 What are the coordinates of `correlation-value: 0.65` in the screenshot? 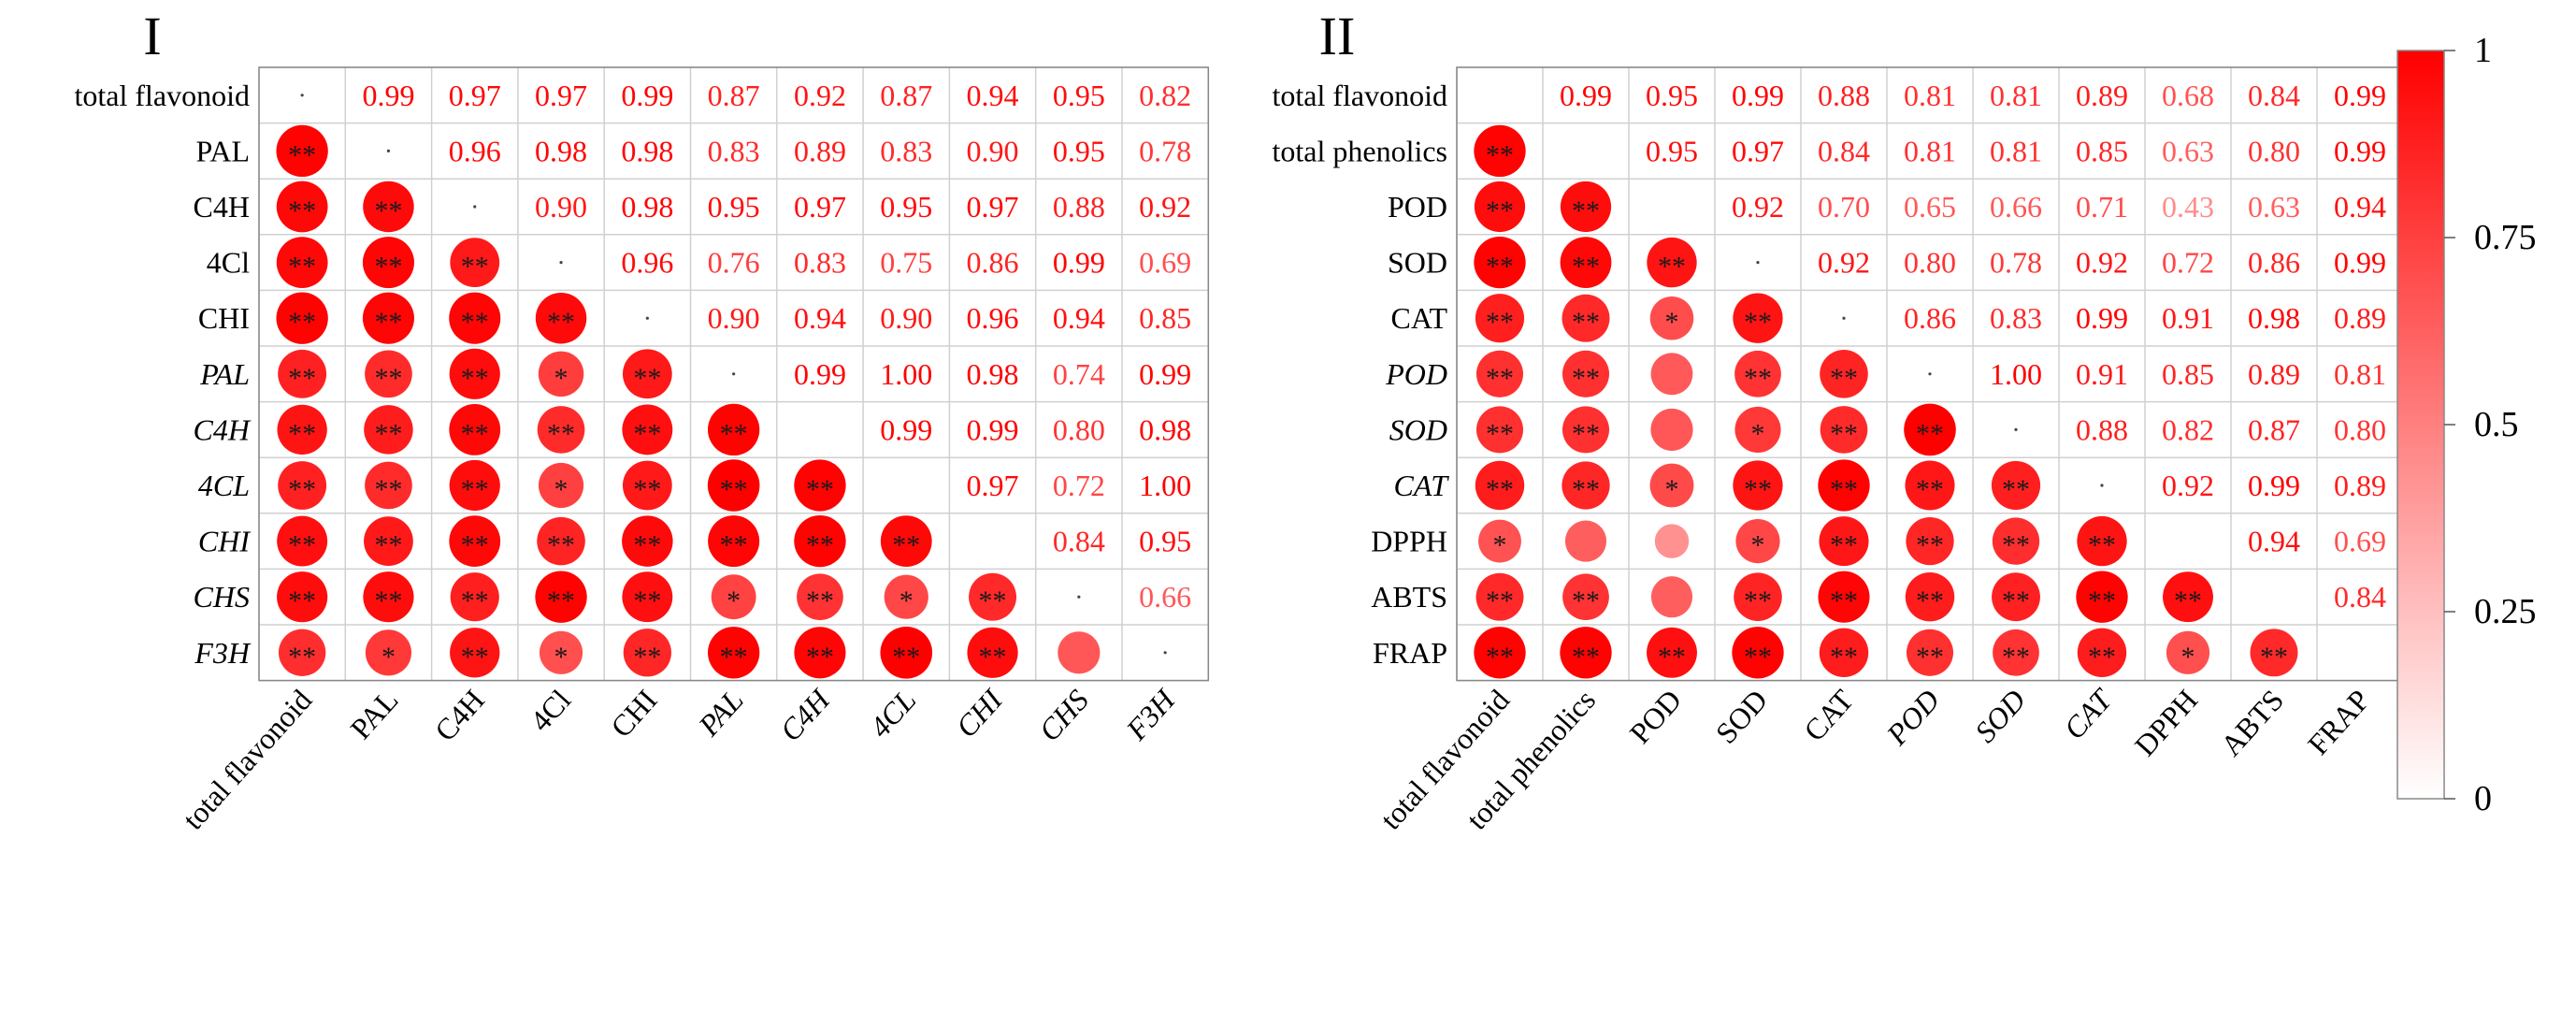 It's located at (1930, 207).